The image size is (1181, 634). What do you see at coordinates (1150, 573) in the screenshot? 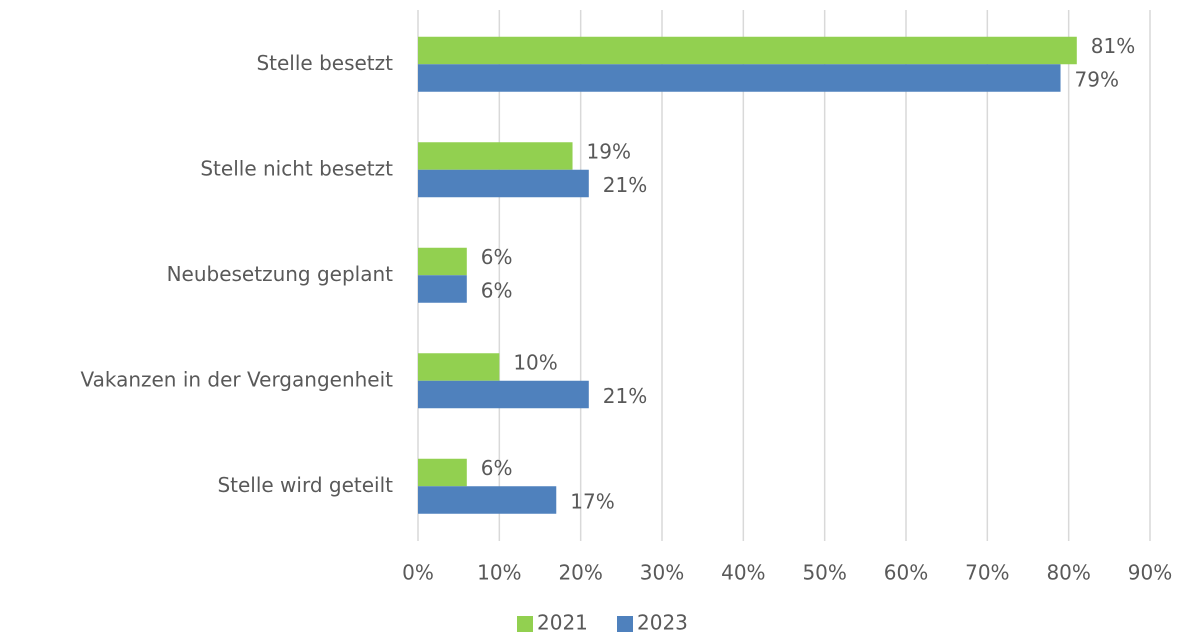
I see `x-tick-label: 90%` at bounding box center [1150, 573].